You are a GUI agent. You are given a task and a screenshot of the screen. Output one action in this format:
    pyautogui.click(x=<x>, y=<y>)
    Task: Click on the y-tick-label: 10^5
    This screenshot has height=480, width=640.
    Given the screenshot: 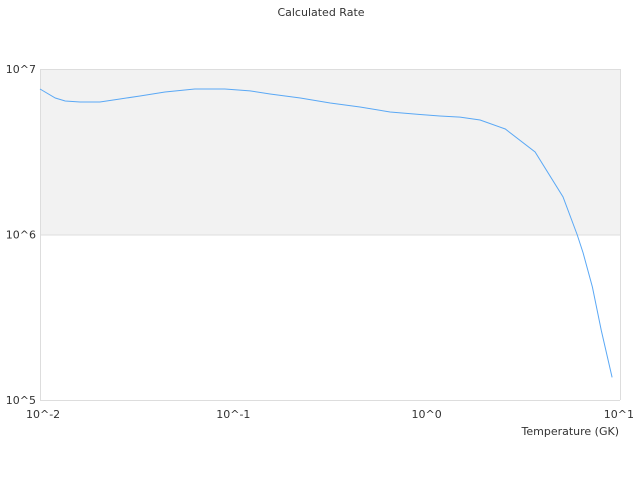 What is the action you would take?
    pyautogui.click(x=21, y=400)
    